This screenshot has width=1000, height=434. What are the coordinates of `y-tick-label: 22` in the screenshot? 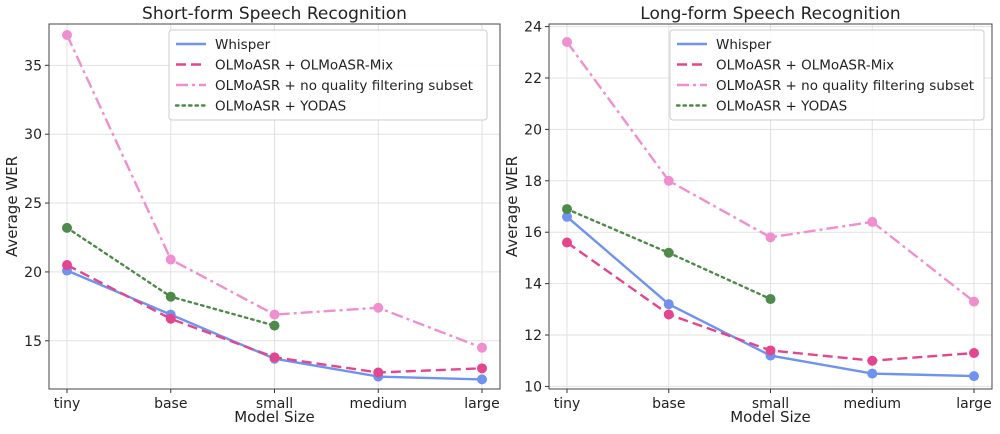 It's located at (533, 79).